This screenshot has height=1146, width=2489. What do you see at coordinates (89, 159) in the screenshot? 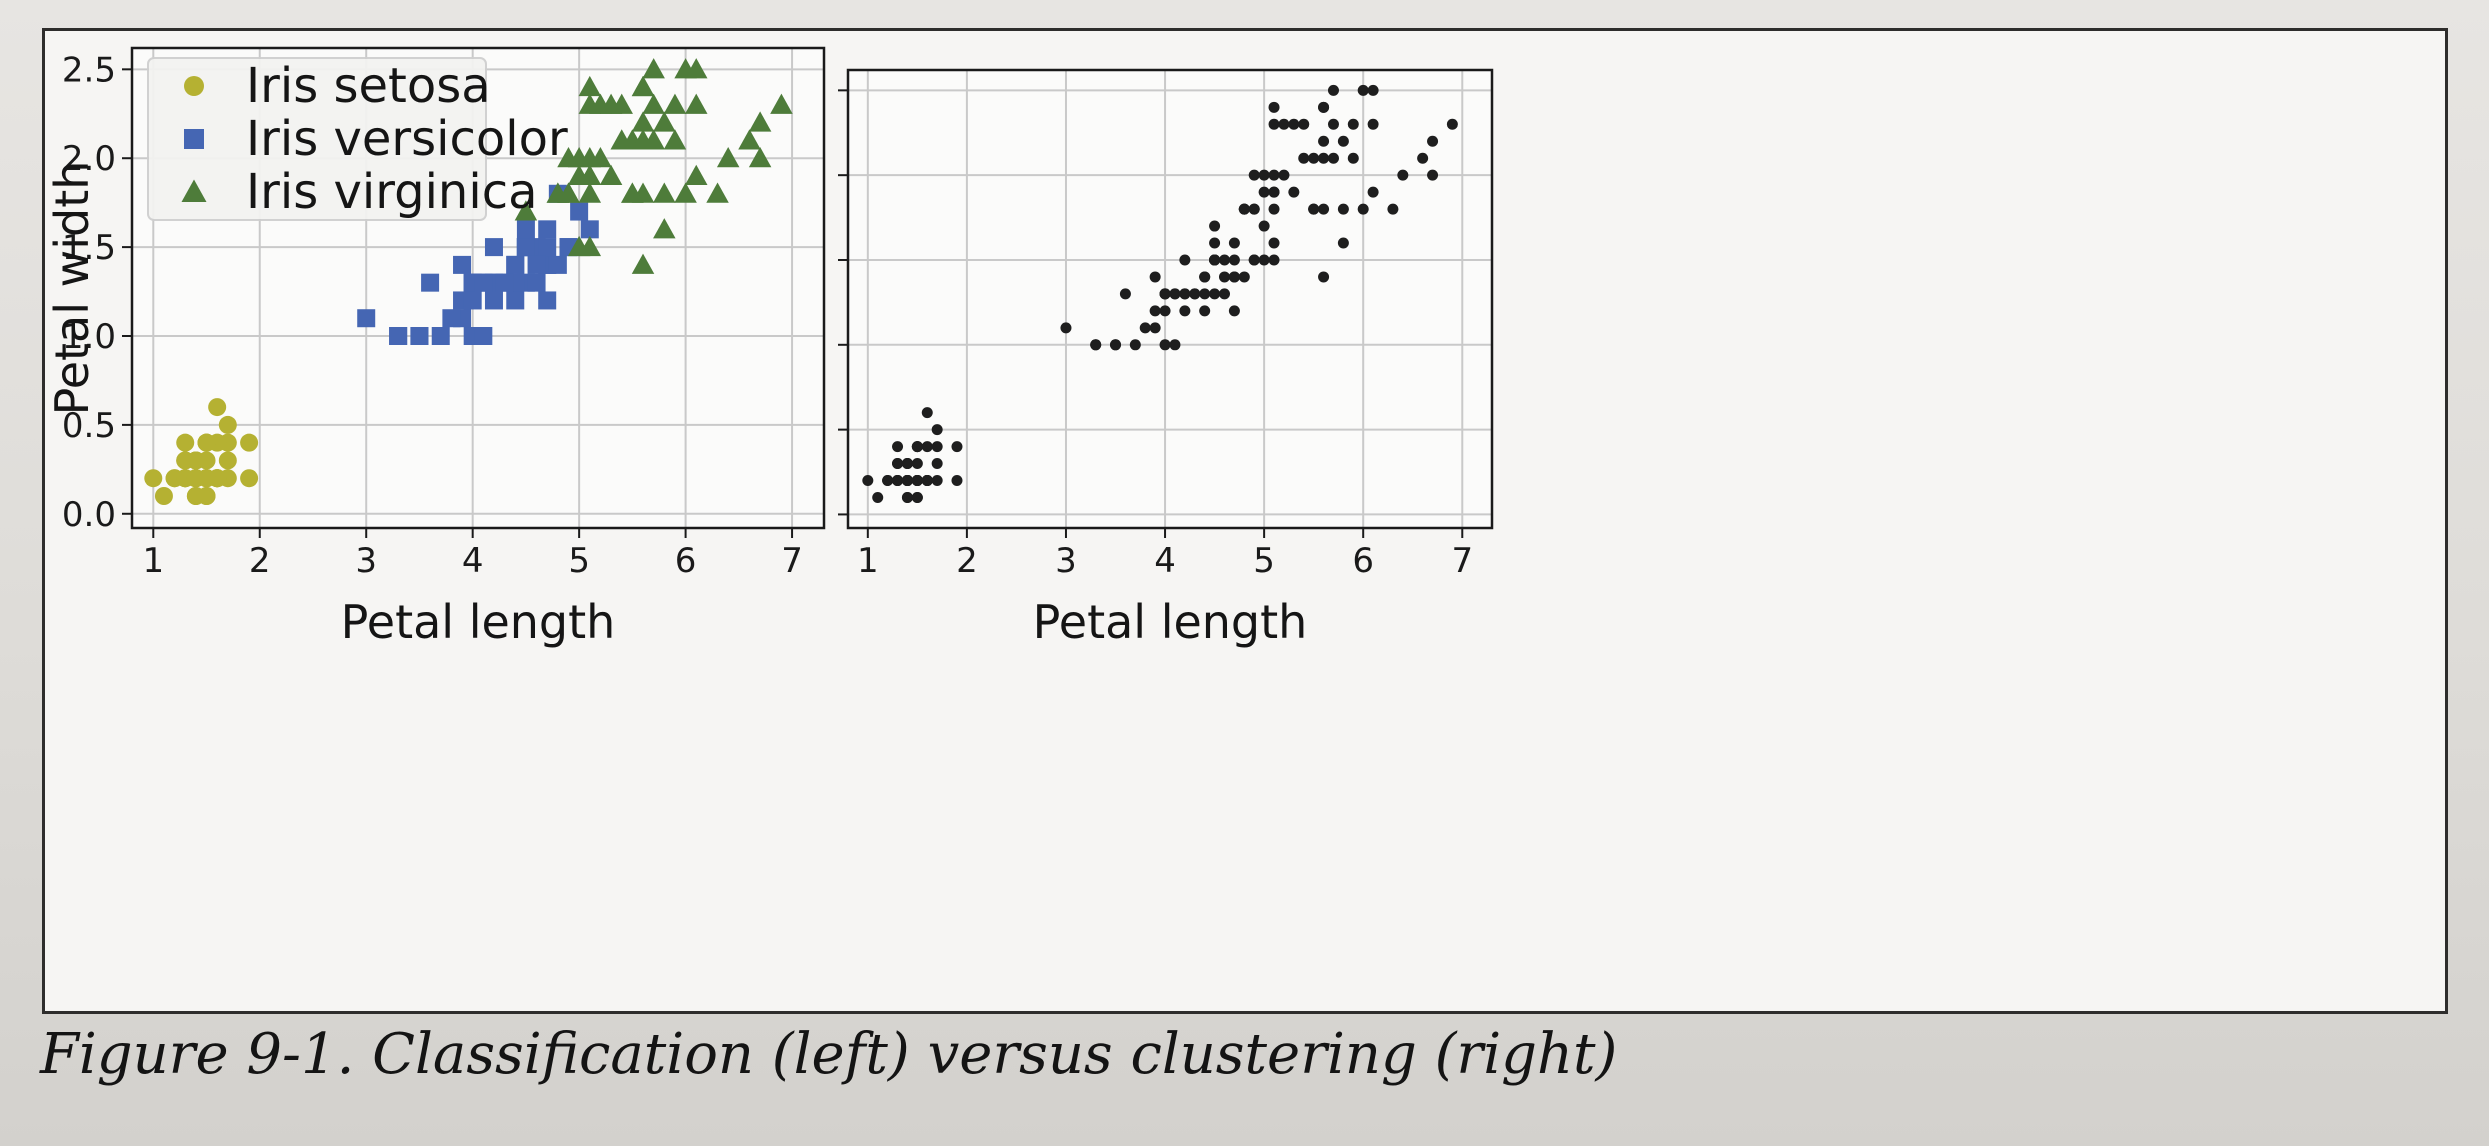
I see `y-tick-label: 2.0` at bounding box center [89, 159].